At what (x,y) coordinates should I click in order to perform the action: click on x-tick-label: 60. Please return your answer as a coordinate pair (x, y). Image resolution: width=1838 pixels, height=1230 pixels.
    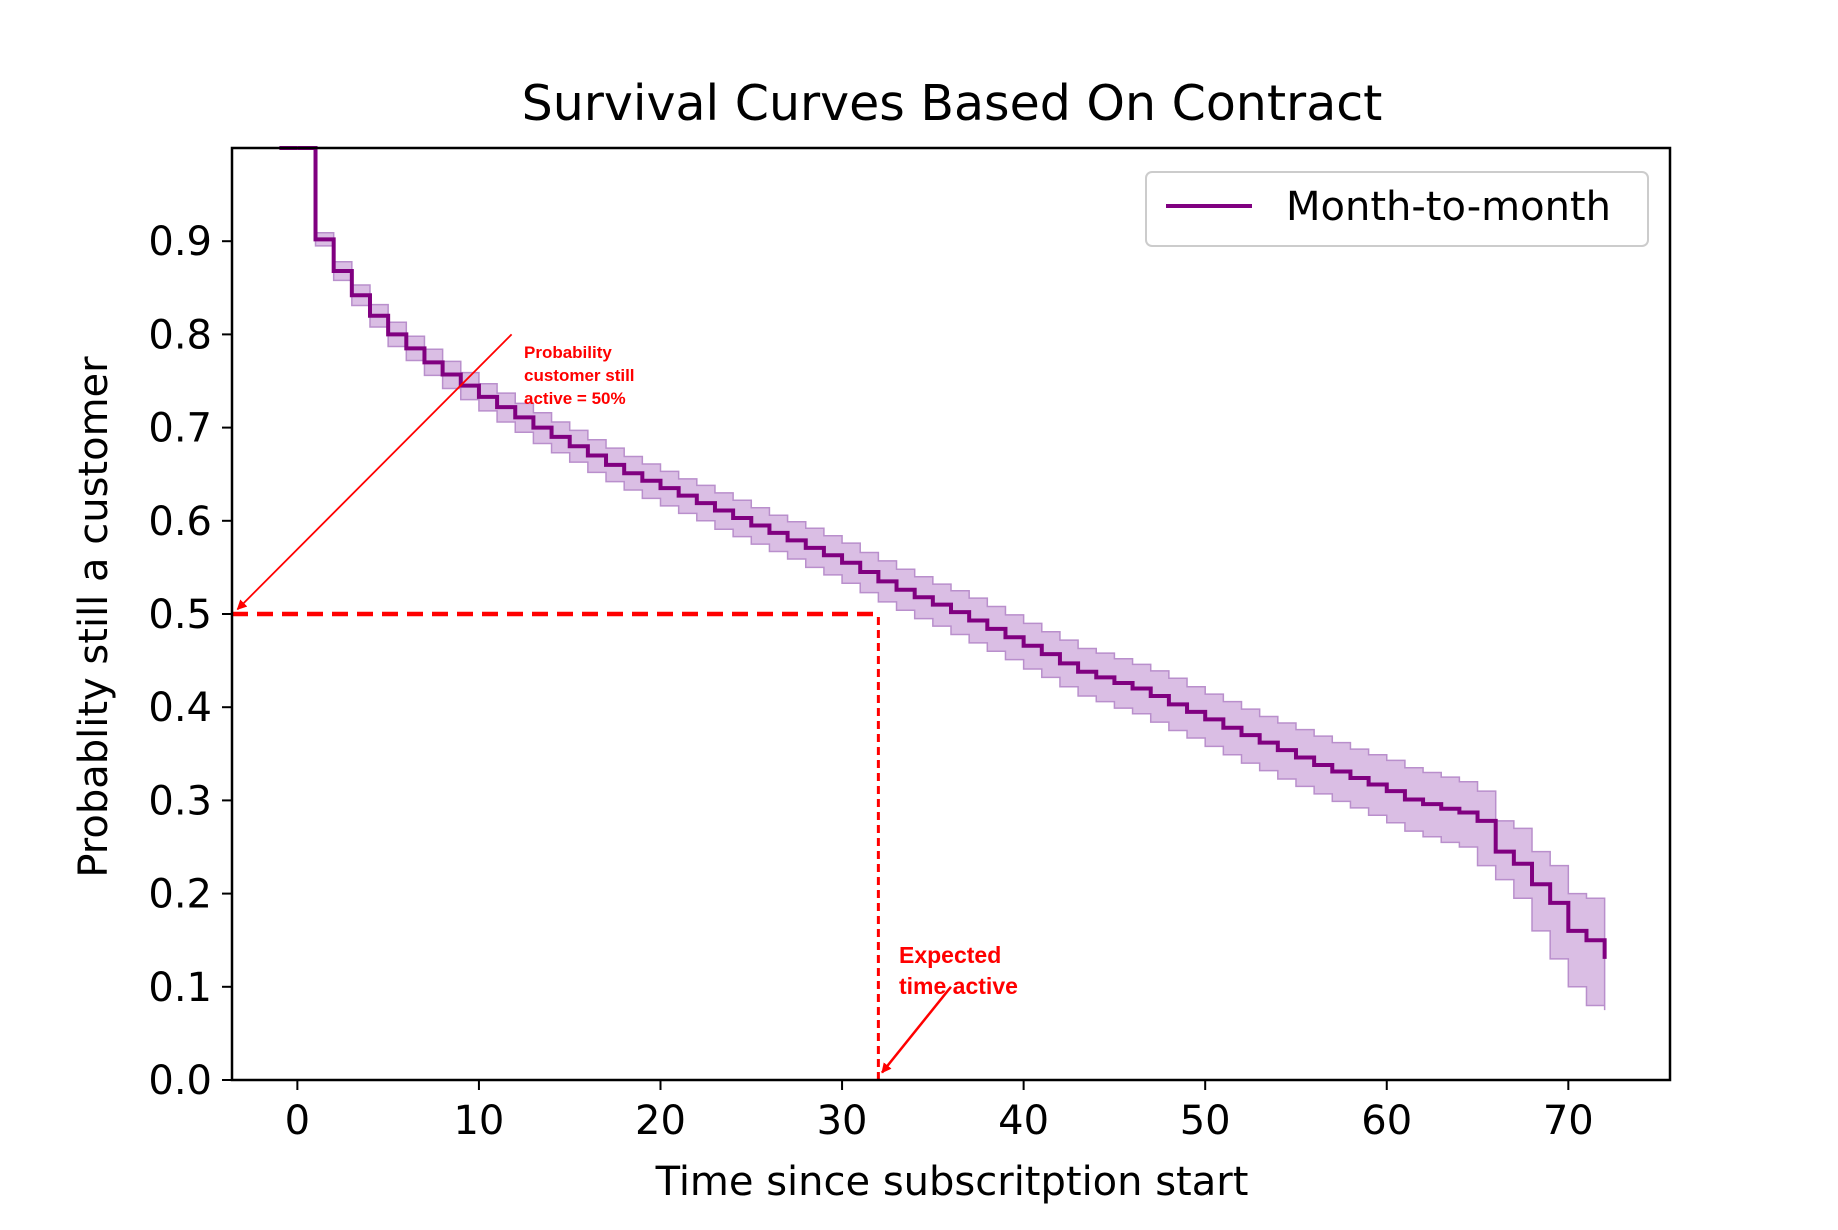
    Looking at the image, I should click on (1386, 1121).